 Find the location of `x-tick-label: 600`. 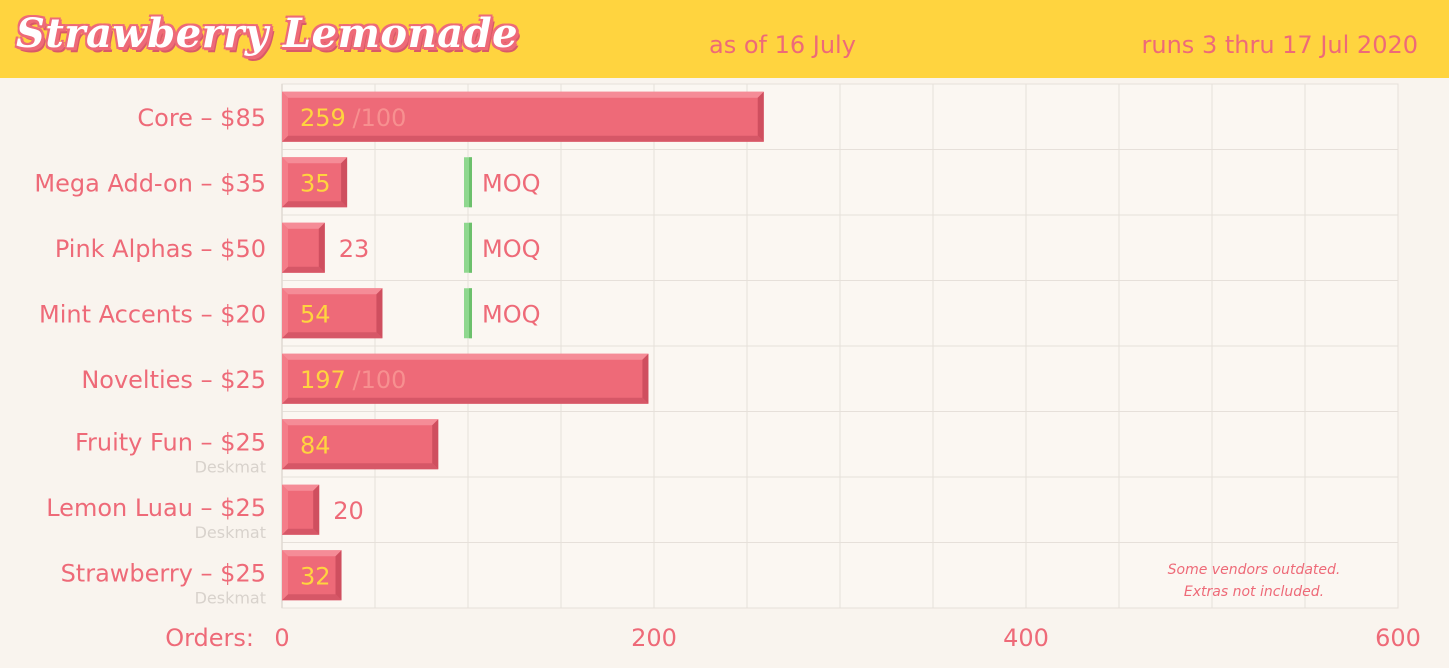

x-tick-label: 600 is located at coordinates (1398, 638).